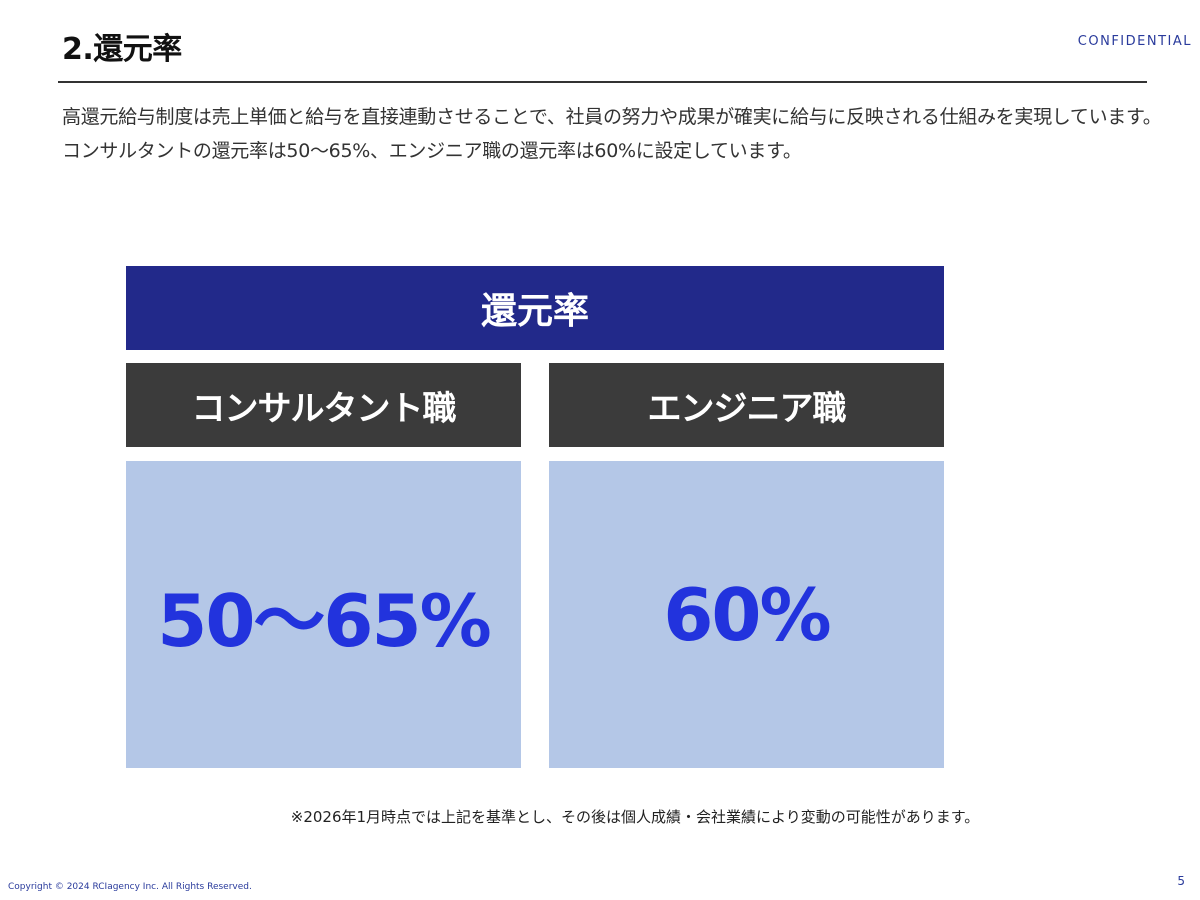 The height and width of the screenshot is (900, 1200). I want to click on consultant-rate-value: 50〜65%, so click(323, 614).